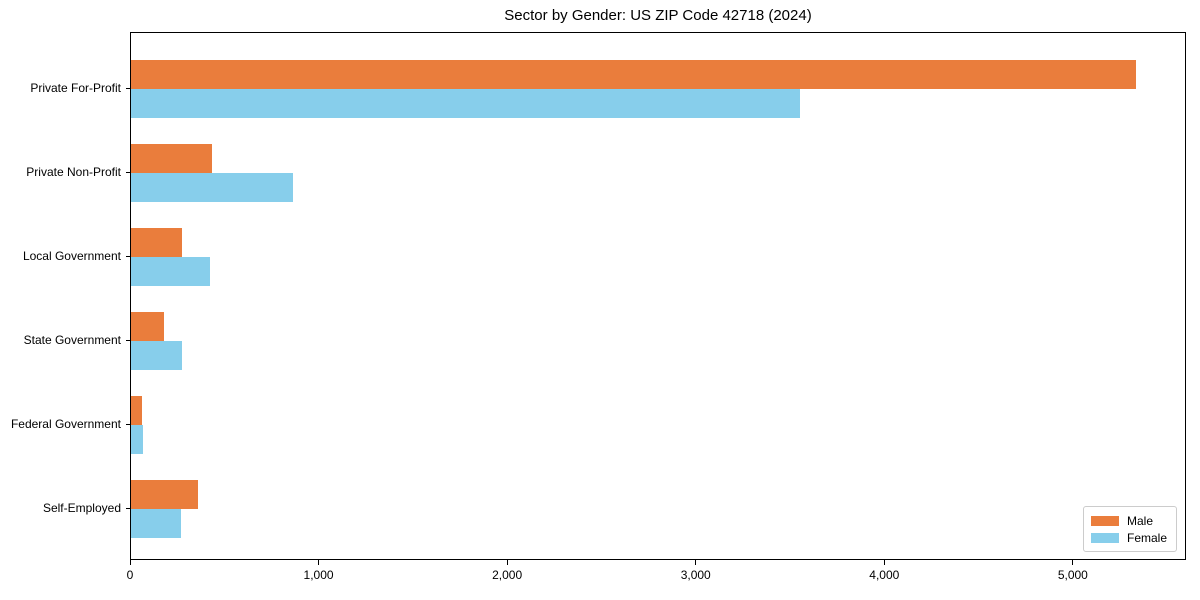 This screenshot has width=1200, height=600. Describe the element at coordinates (634, 74) in the screenshot. I see `bar-male-private-for-profit` at that location.